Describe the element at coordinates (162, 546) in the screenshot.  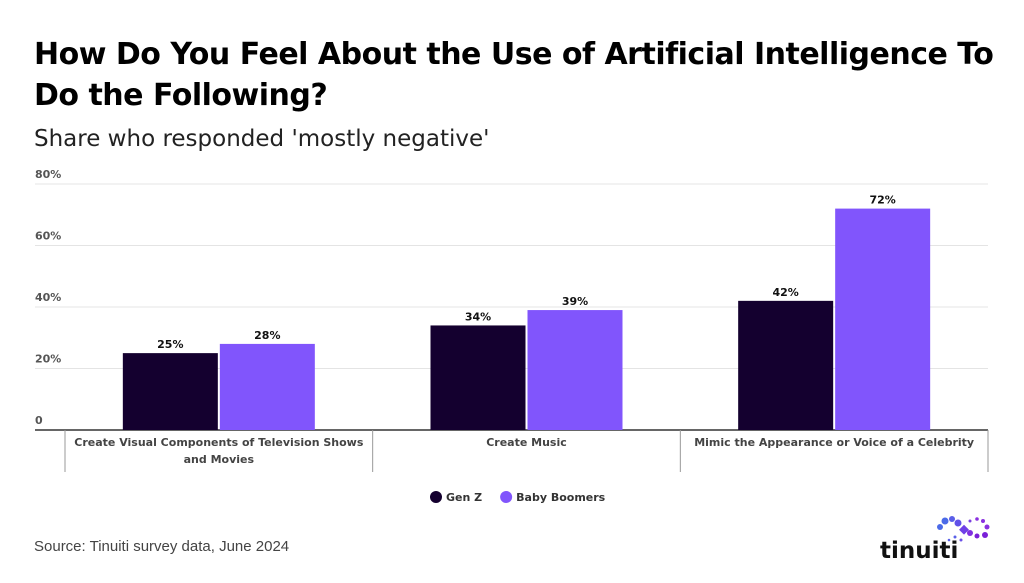
I see `source-note: Source: Tinuiti survey data, June 2024` at that location.